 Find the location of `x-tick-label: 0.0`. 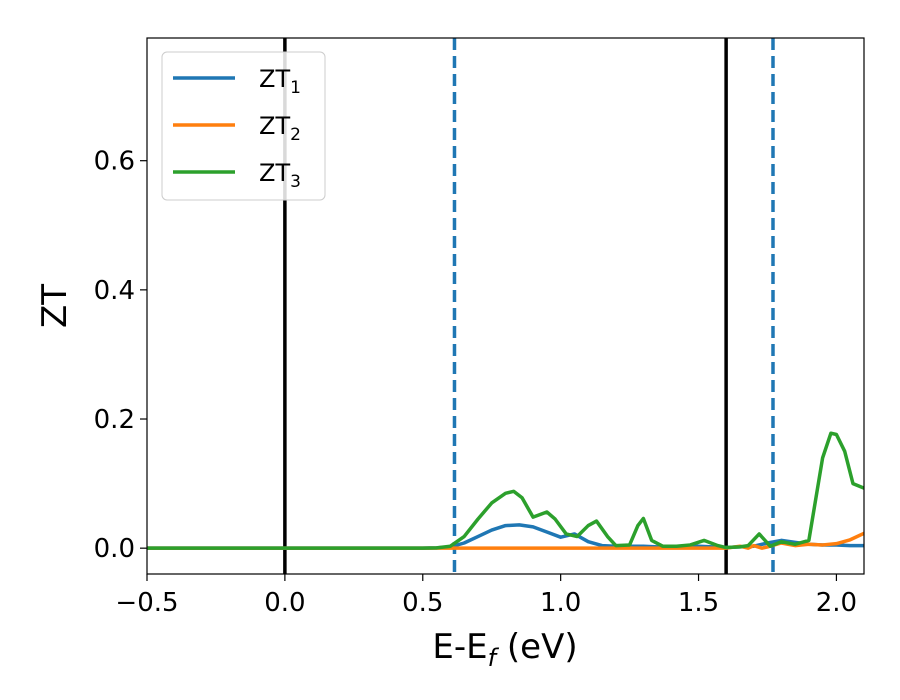

x-tick-label: 0.0 is located at coordinates (284, 603).